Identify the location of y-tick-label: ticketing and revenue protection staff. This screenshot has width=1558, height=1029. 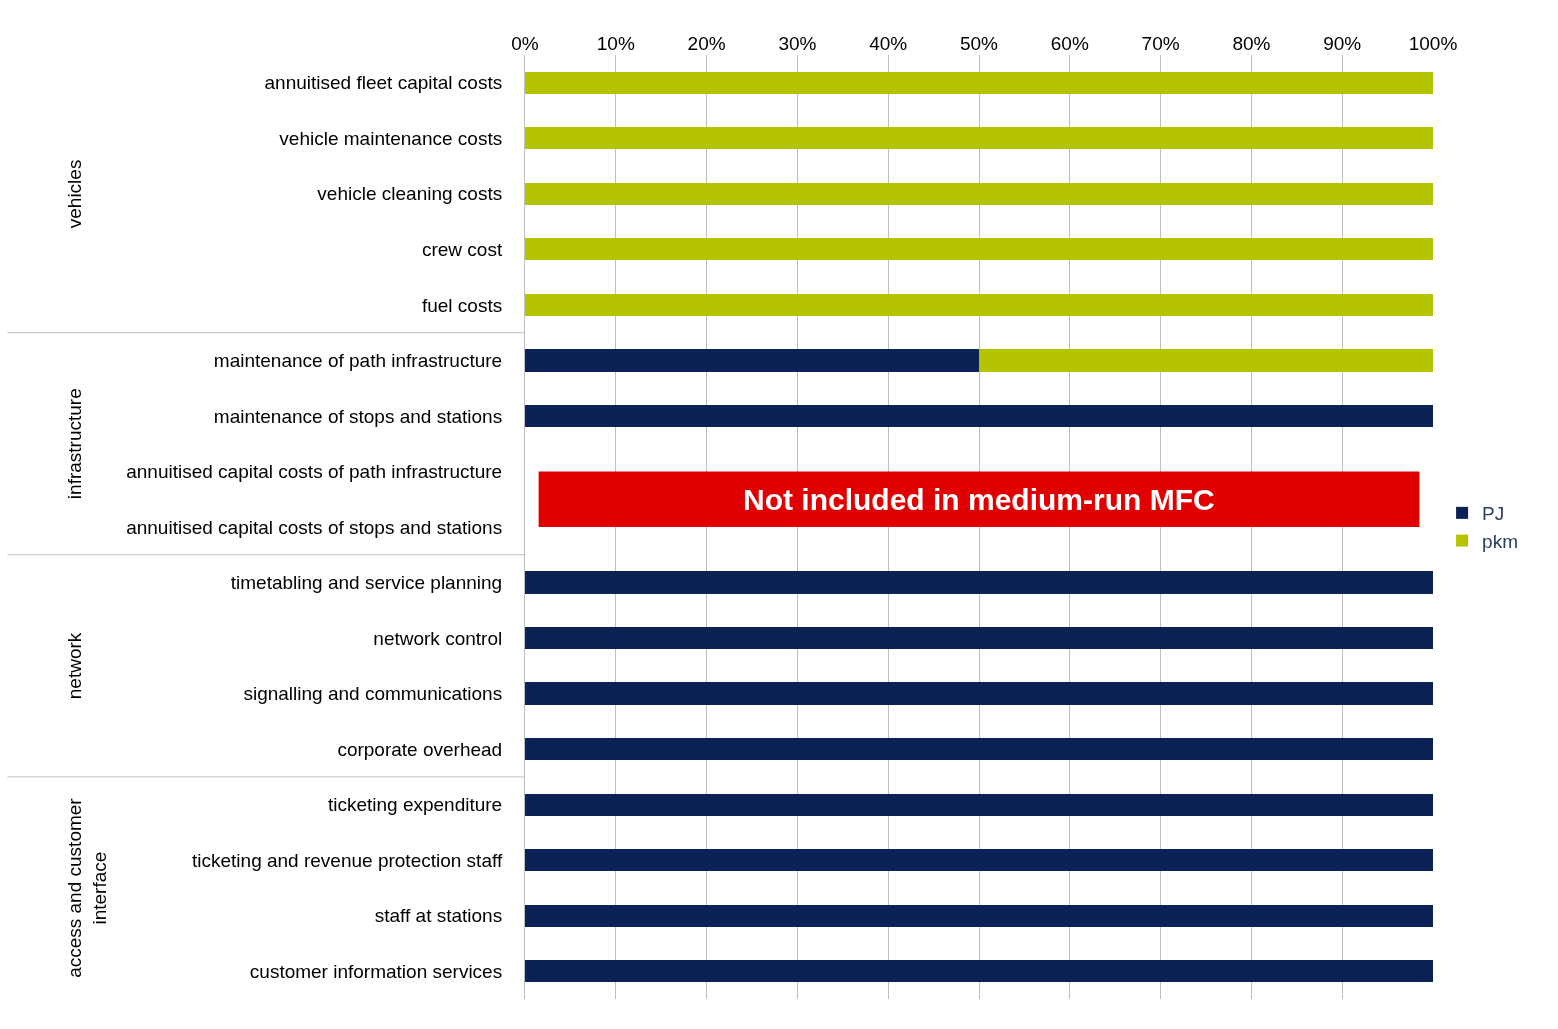
(347, 860).